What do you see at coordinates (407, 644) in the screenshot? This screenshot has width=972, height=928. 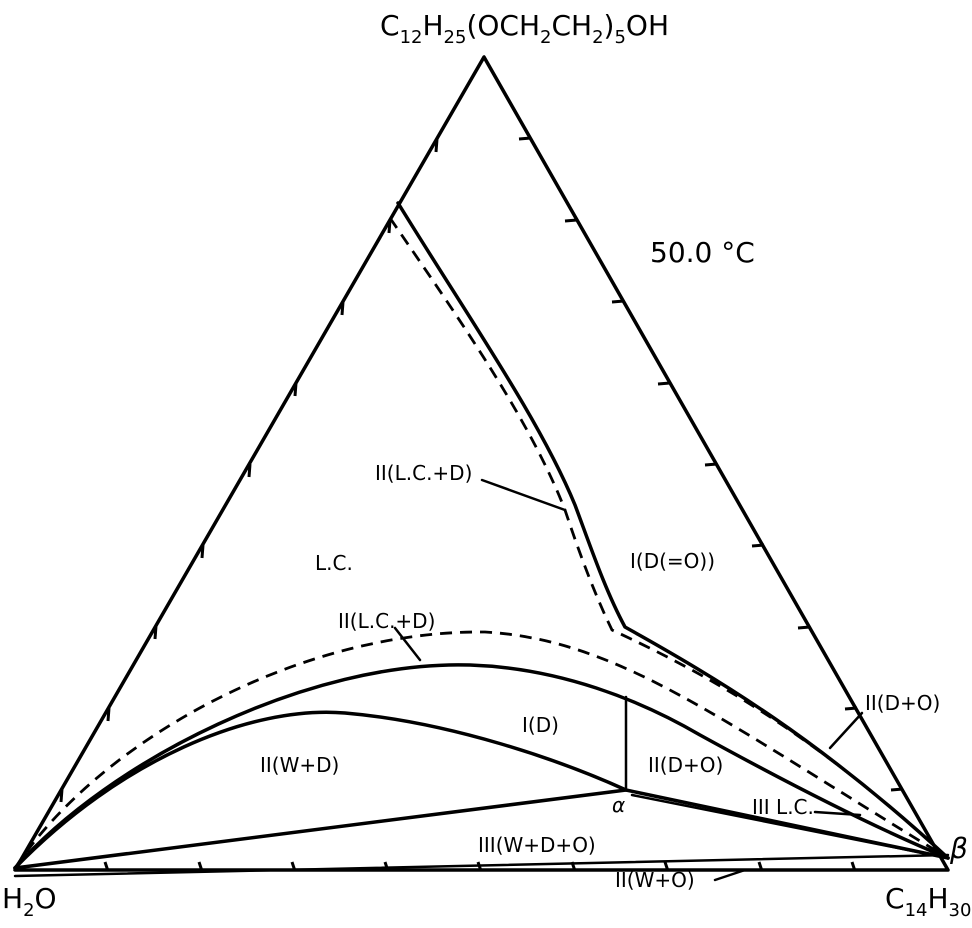 I see `pointer-lcd-lower` at bounding box center [407, 644].